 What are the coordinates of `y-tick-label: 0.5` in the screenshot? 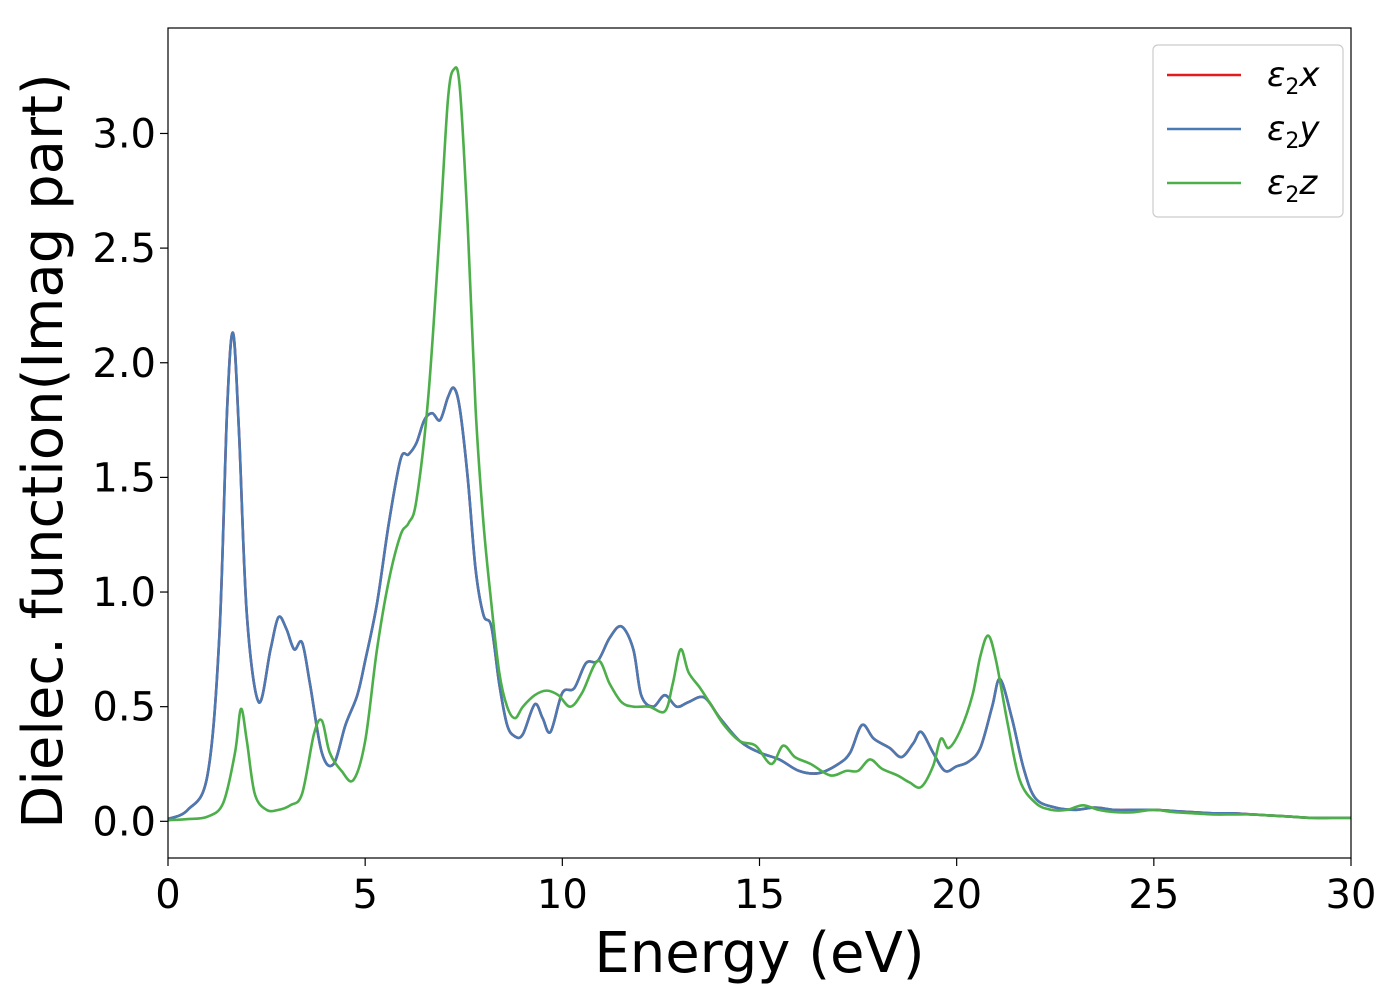 It's located at (124, 708).